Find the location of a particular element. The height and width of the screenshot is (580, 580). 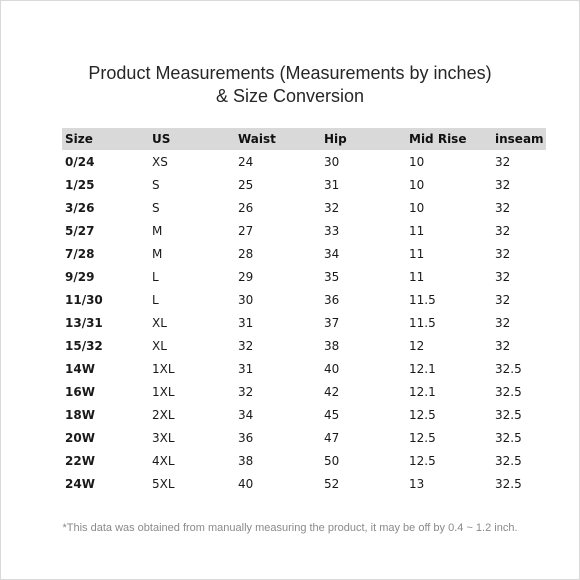

hip-cell: 32 is located at coordinates (332, 207).